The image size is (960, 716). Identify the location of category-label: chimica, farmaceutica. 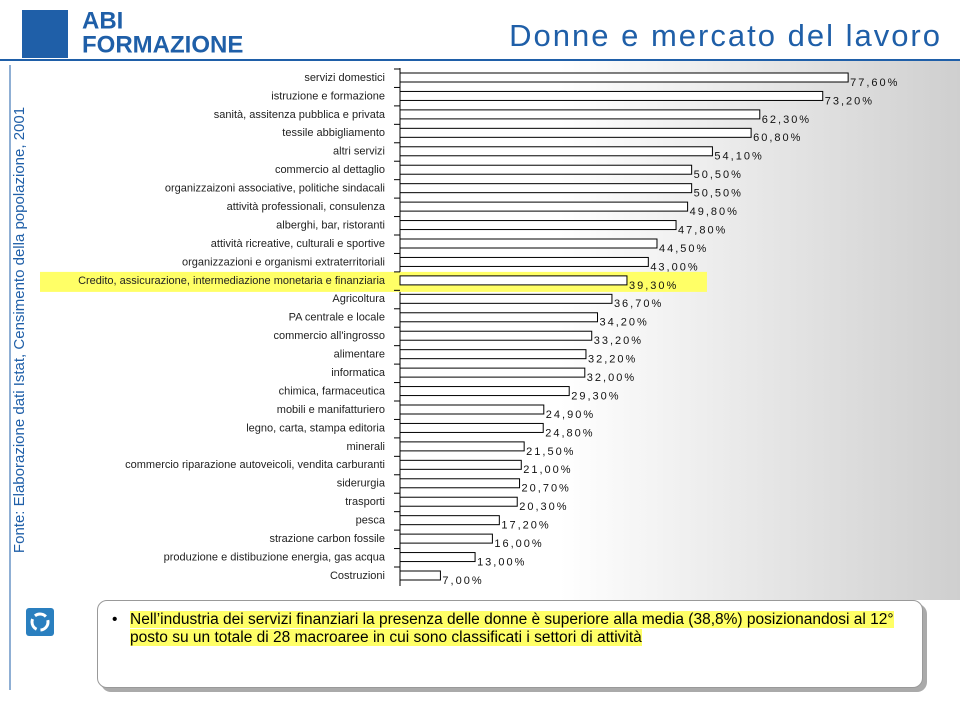
(332, 391).